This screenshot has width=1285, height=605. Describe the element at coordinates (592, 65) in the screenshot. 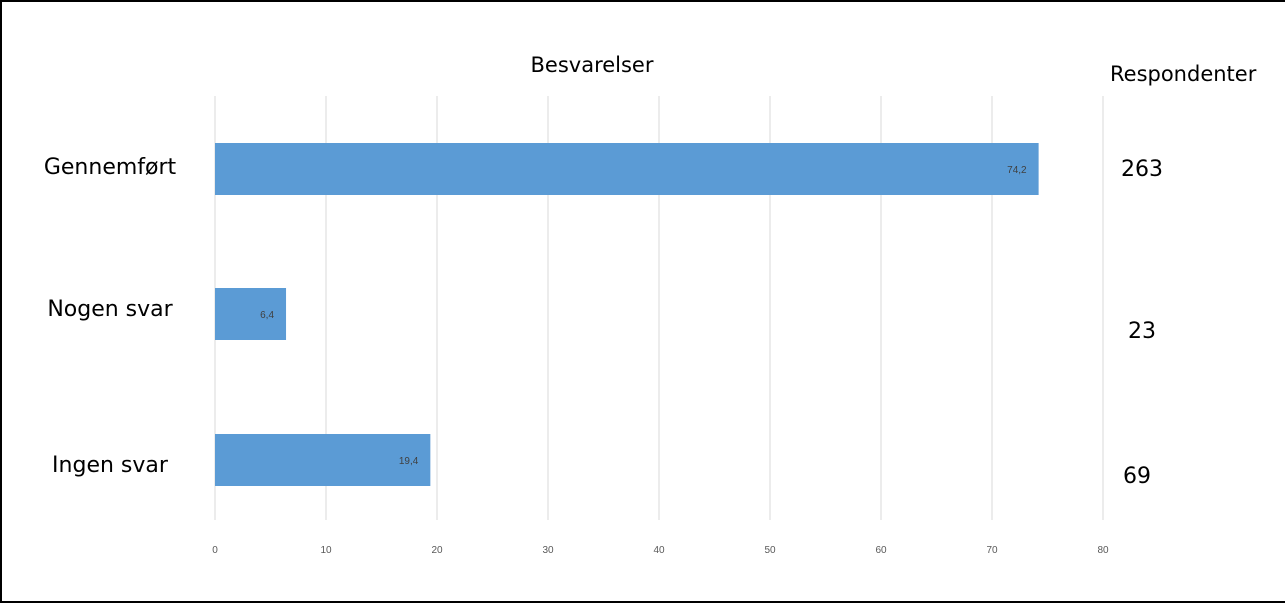

I see `chart-title: Besvarelser` at that location.